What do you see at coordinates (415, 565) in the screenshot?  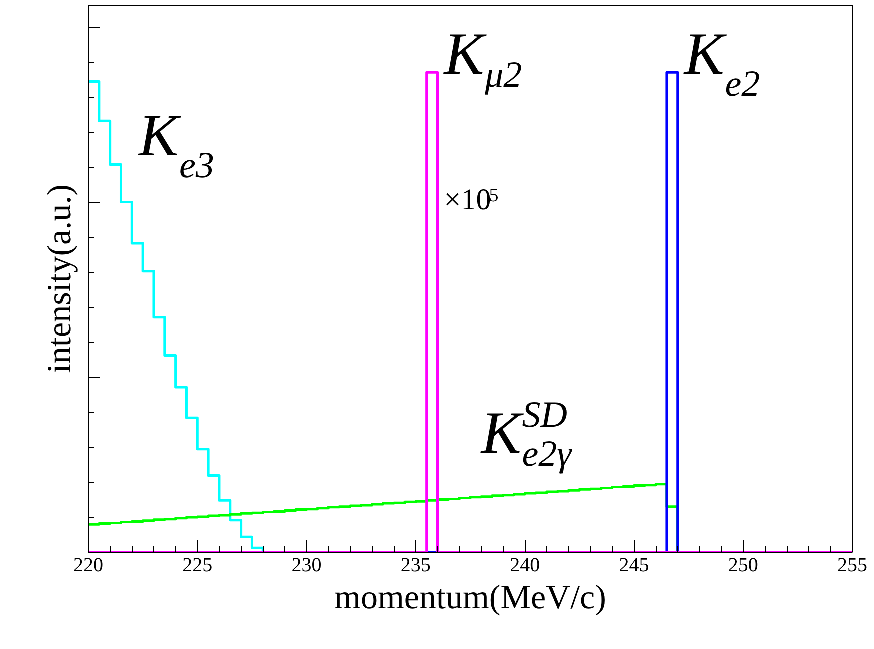 I see `x-tick-label: 235` at bounding box center [415, 565].